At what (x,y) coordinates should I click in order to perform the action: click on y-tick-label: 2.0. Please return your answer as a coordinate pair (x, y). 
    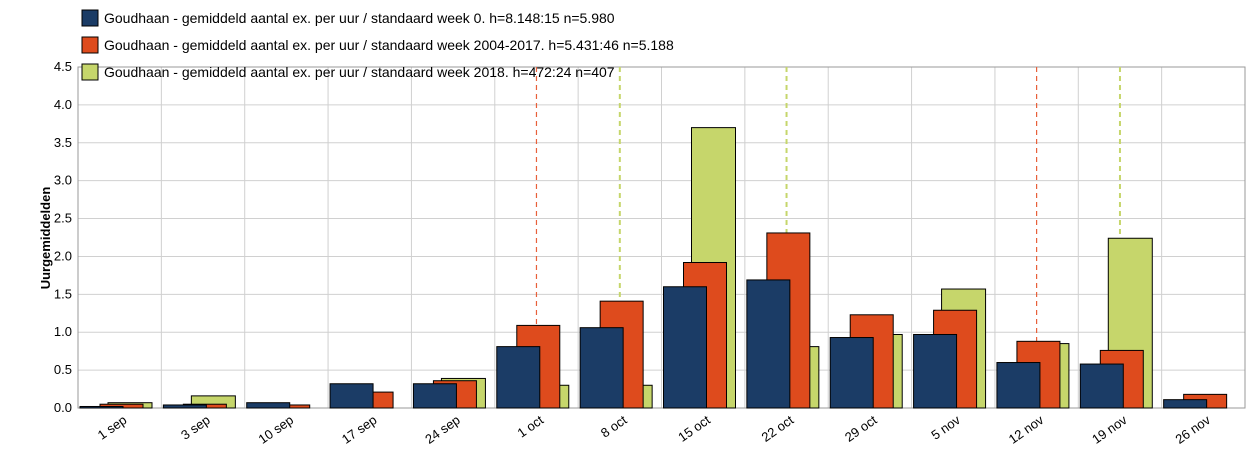
    Looking at the image, I should click on (63, 255).